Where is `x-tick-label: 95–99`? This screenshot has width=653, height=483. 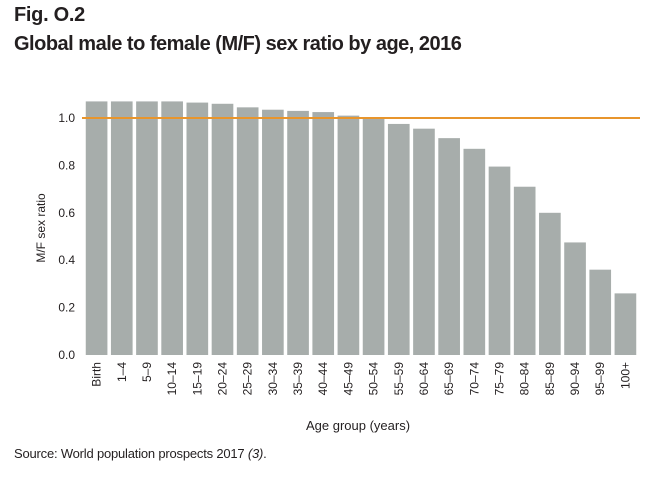
x-tick-label: 95–99 is located at coordinates (600, 379).